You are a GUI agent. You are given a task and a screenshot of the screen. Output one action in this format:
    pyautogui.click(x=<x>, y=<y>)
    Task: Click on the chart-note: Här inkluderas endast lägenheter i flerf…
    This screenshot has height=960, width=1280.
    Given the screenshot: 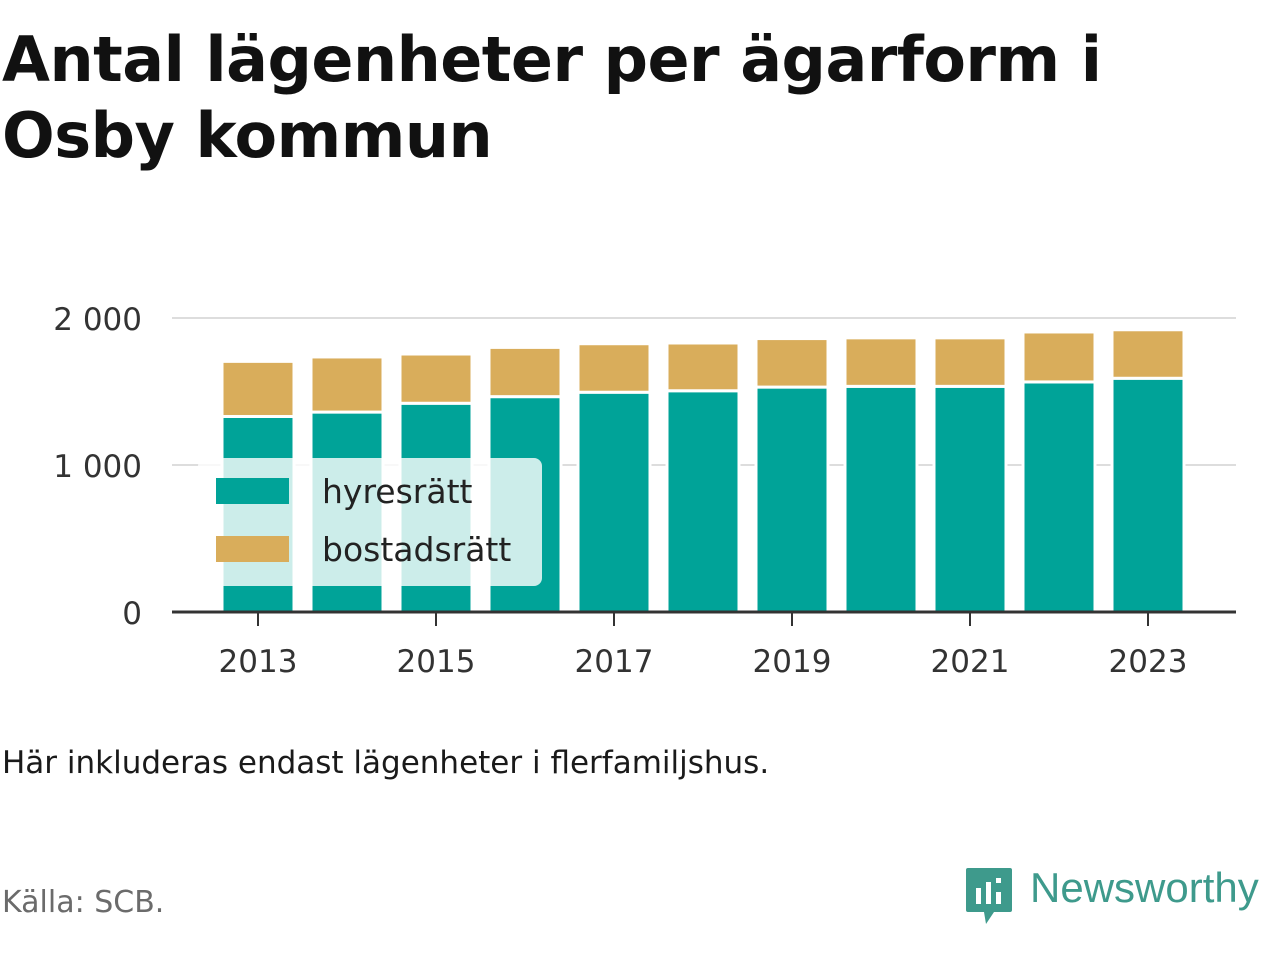 What is the action you would take?
    pyautogui.click(x=386, y=763)
    